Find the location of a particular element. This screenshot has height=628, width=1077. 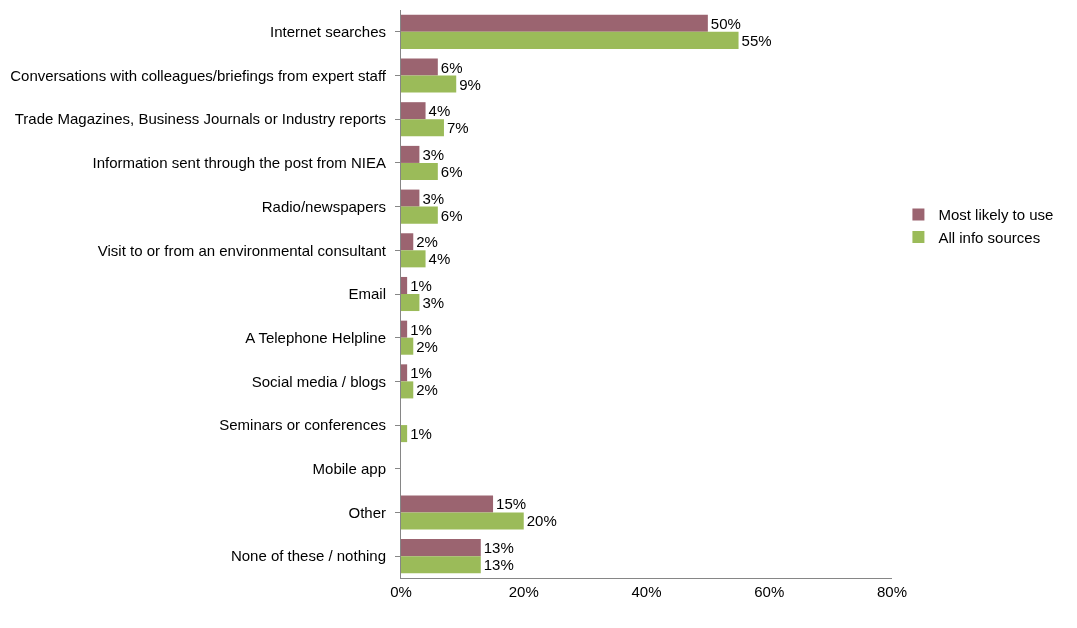

data-label: 20% is located at coordinates (541, 521).